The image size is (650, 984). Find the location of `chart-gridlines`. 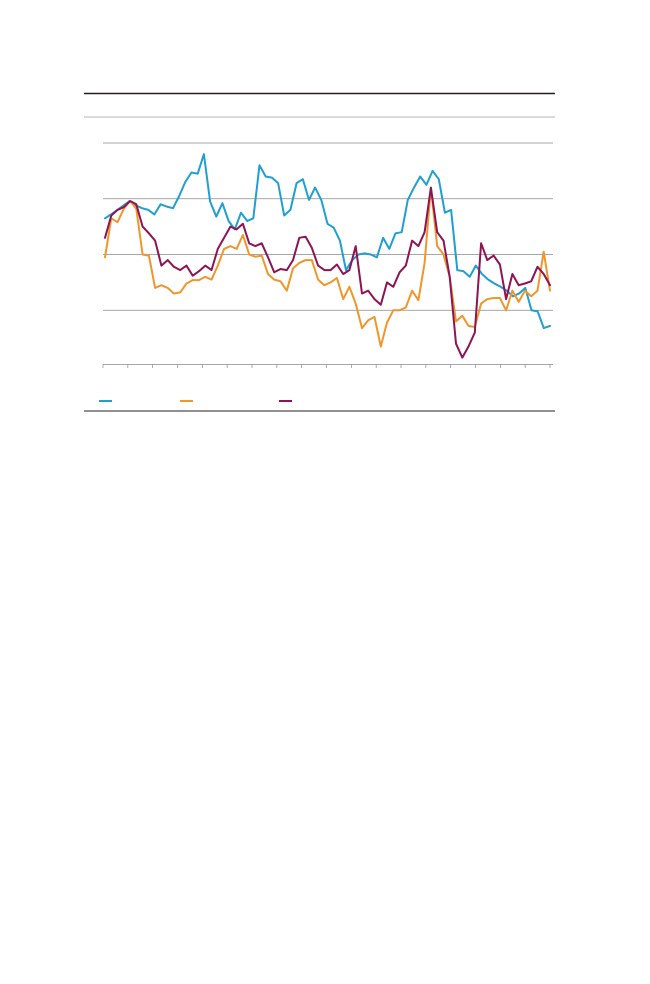

chart-gridlines is located at coordinates (328, 226).